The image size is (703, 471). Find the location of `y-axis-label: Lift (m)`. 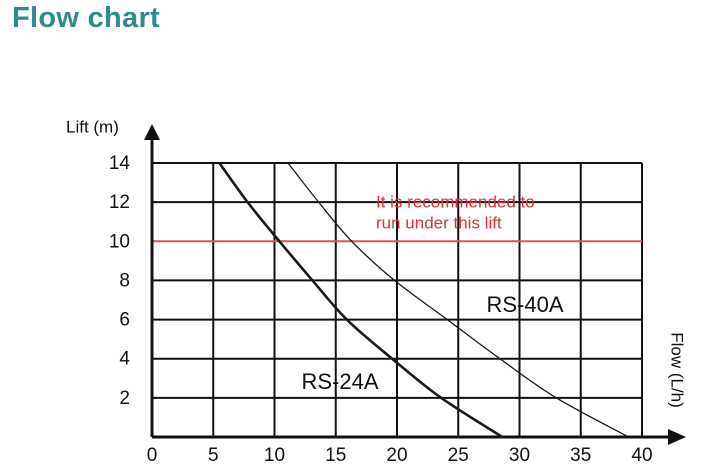

y-axis-label: Lift (m) is located at coordinates (92, 126).